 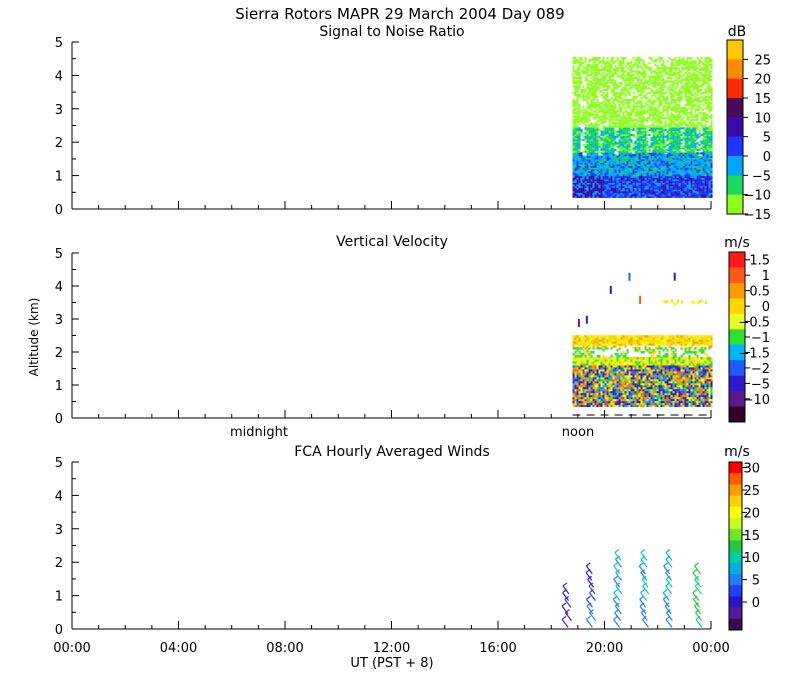 I want to click on y-tick-label: 5, so click(x=59, y=43).